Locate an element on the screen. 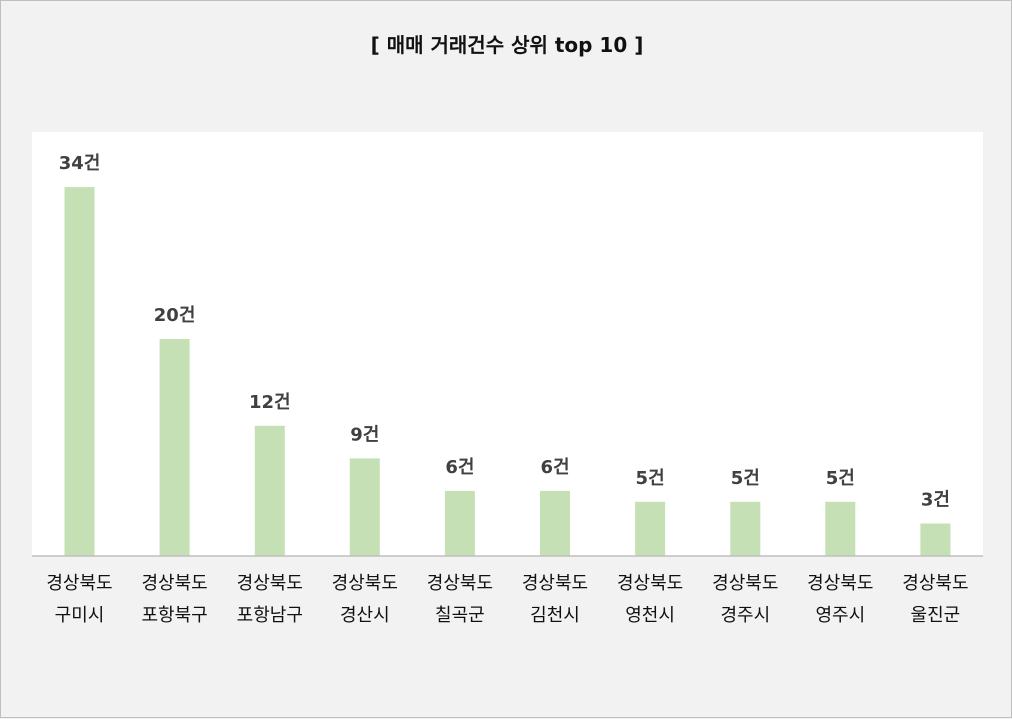  category-tick-label: 김천시 is located at coordinates (555, 615).